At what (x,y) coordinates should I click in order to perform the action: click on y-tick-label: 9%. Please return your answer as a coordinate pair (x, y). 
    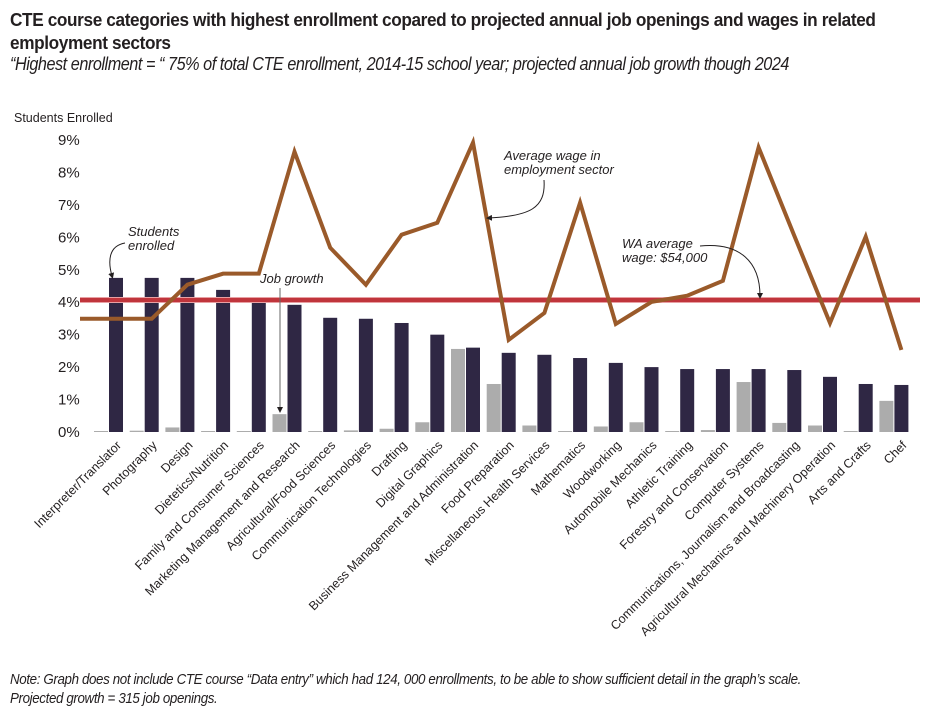
    Looking at the image, I should click on (69, 140).